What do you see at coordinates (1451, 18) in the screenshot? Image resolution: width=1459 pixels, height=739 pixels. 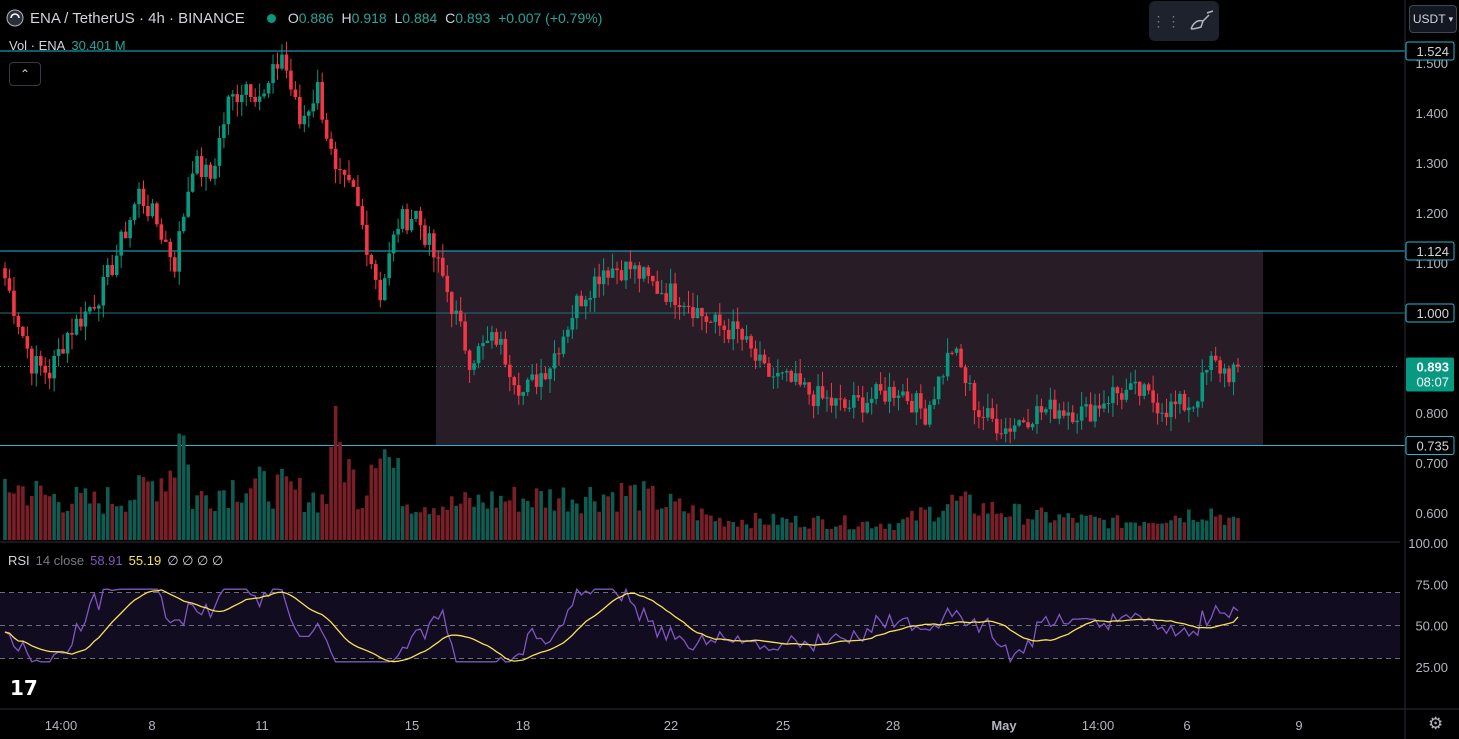 I see `chevron-down-icon: ▾` at bounding box center [1451, 18].